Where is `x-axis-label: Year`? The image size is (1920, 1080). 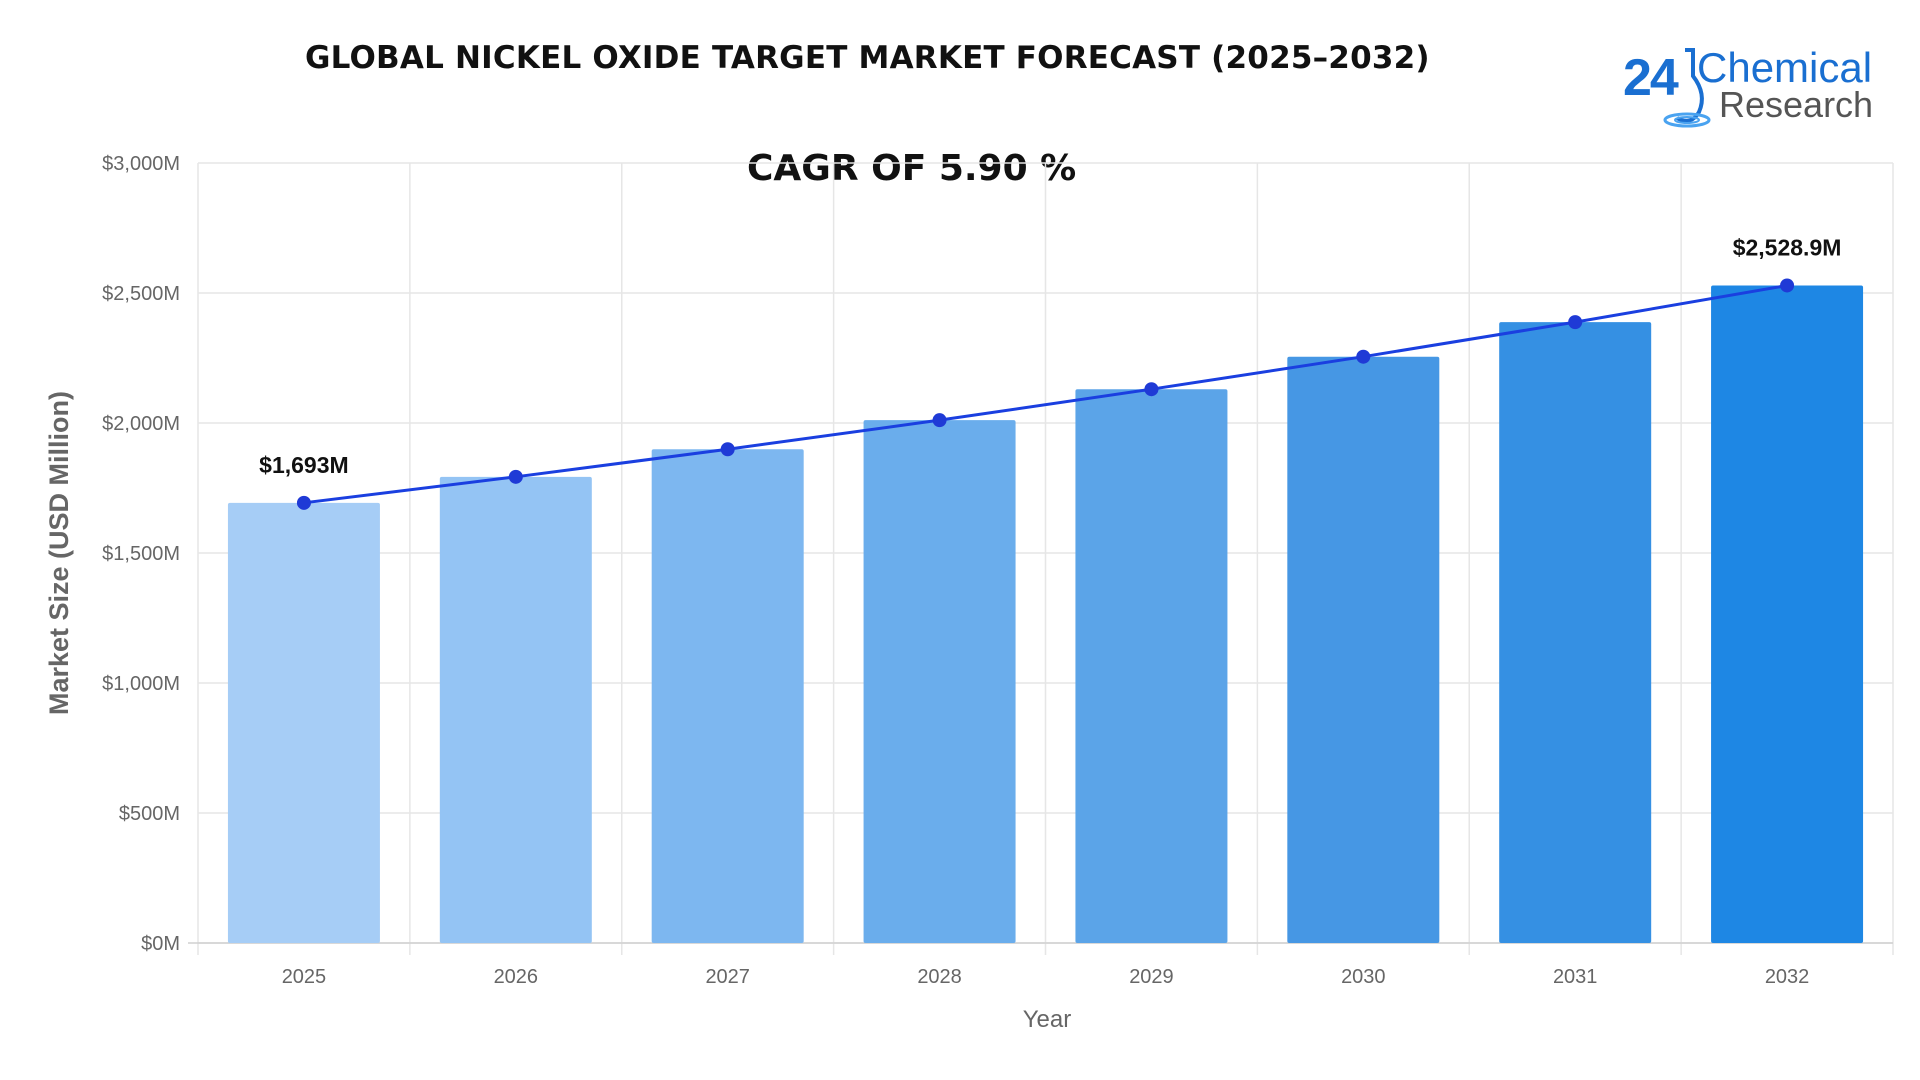
x-axis-label: Year is located at coordinates (1047, 1019).